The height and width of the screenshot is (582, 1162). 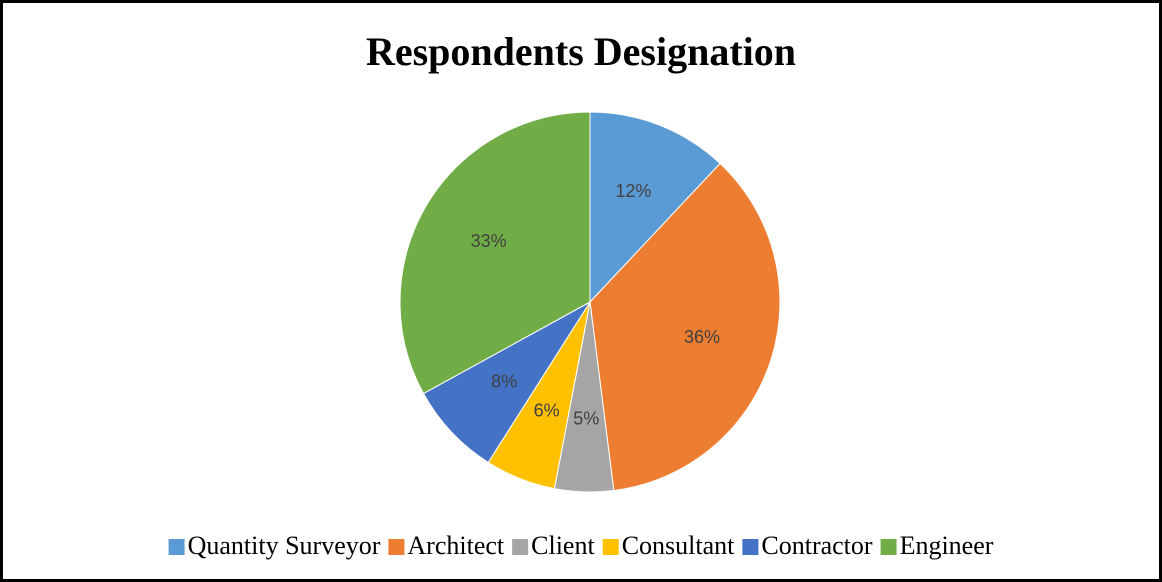 I want to click on data-label: 33%, so click(x=489, y=241).